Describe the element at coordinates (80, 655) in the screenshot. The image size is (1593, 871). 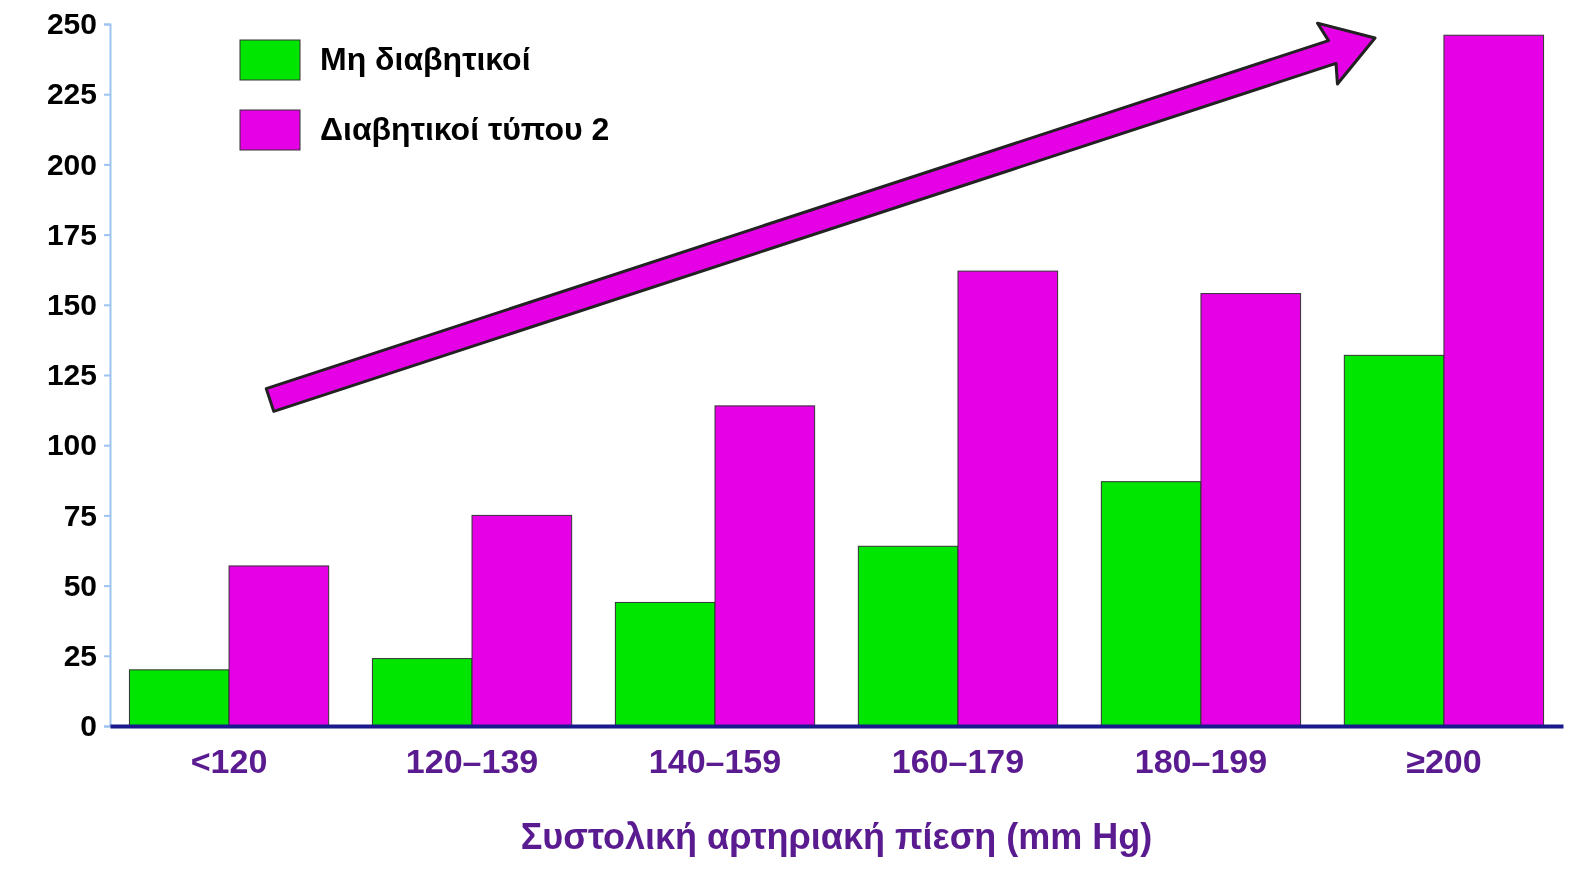
I see `y-tick-label: 25` at that location.